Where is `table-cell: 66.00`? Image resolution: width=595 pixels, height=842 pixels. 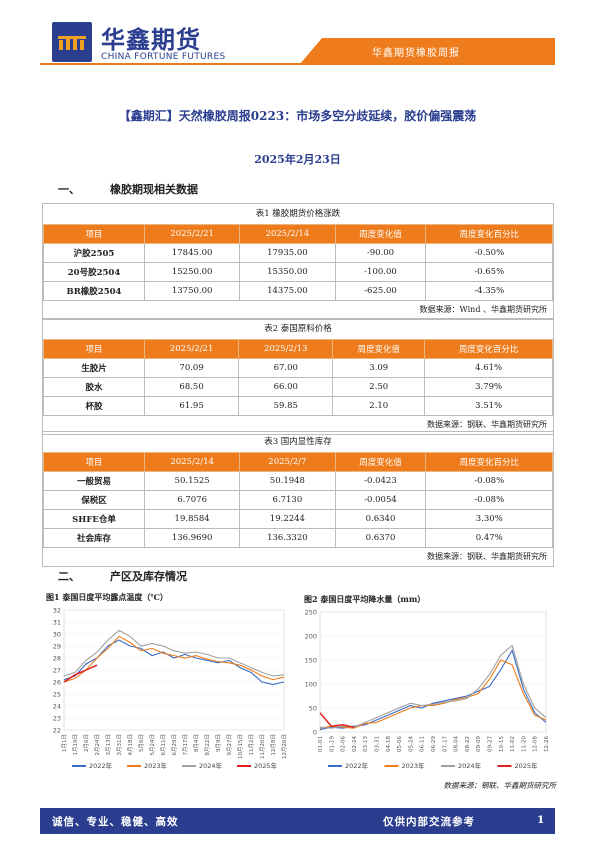
table-cell: 66.00 is located at coordinates (286, 387).